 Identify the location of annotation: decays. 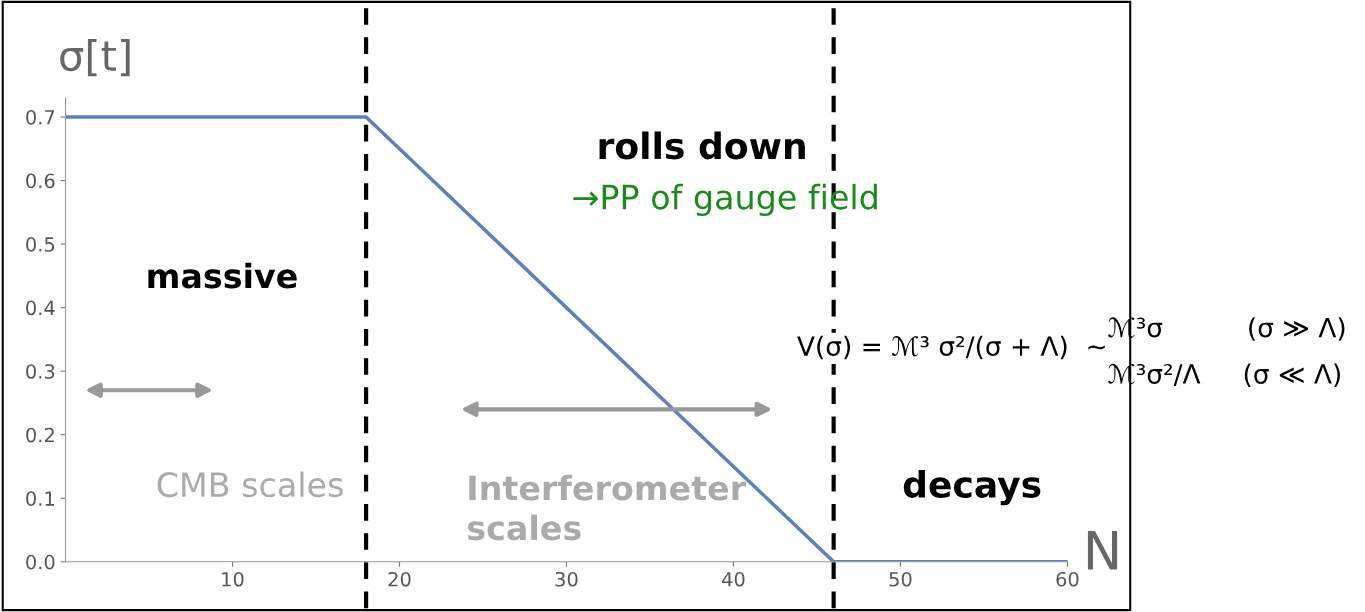
(972, 487).